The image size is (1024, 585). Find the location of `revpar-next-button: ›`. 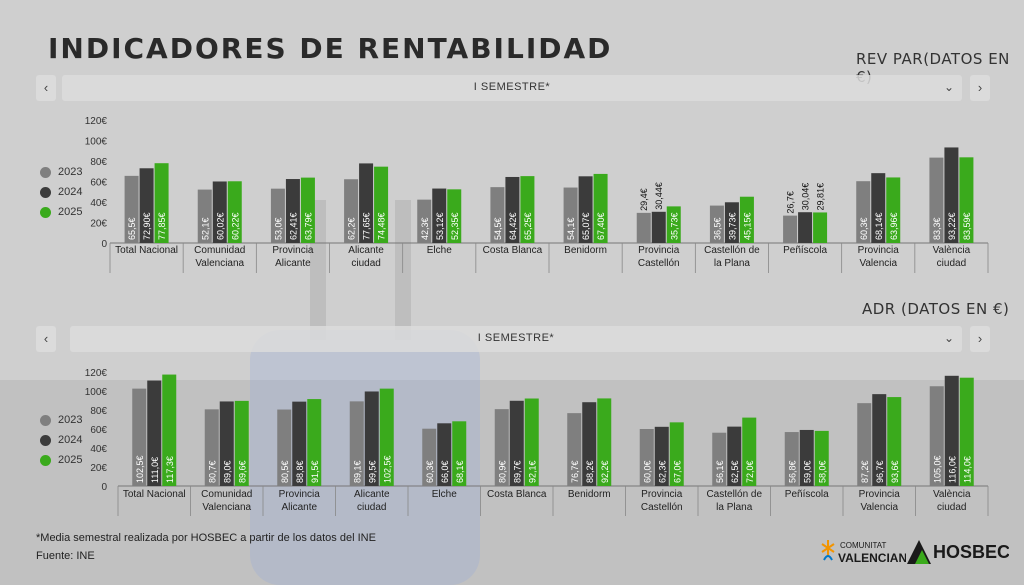

revpar-next-button: › is located at coordinates (980, 88).